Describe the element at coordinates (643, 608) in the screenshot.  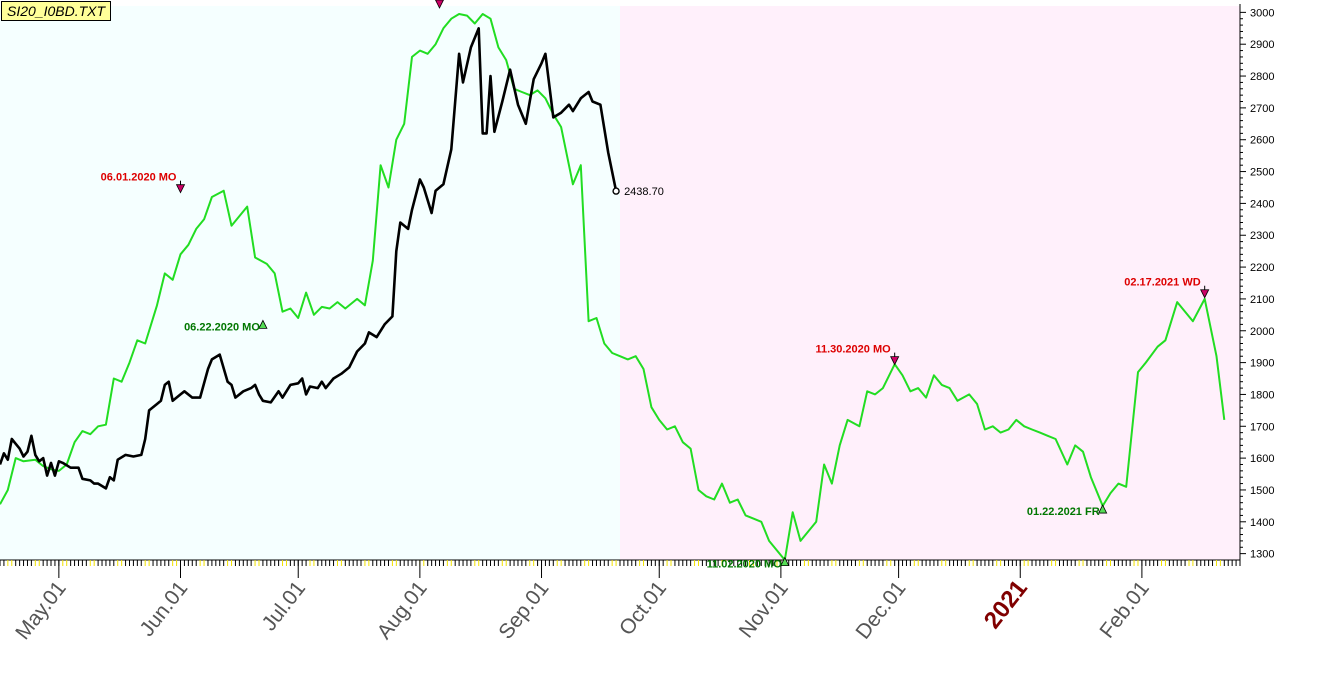
I see `x-tick-label: Oct.01` at that location.